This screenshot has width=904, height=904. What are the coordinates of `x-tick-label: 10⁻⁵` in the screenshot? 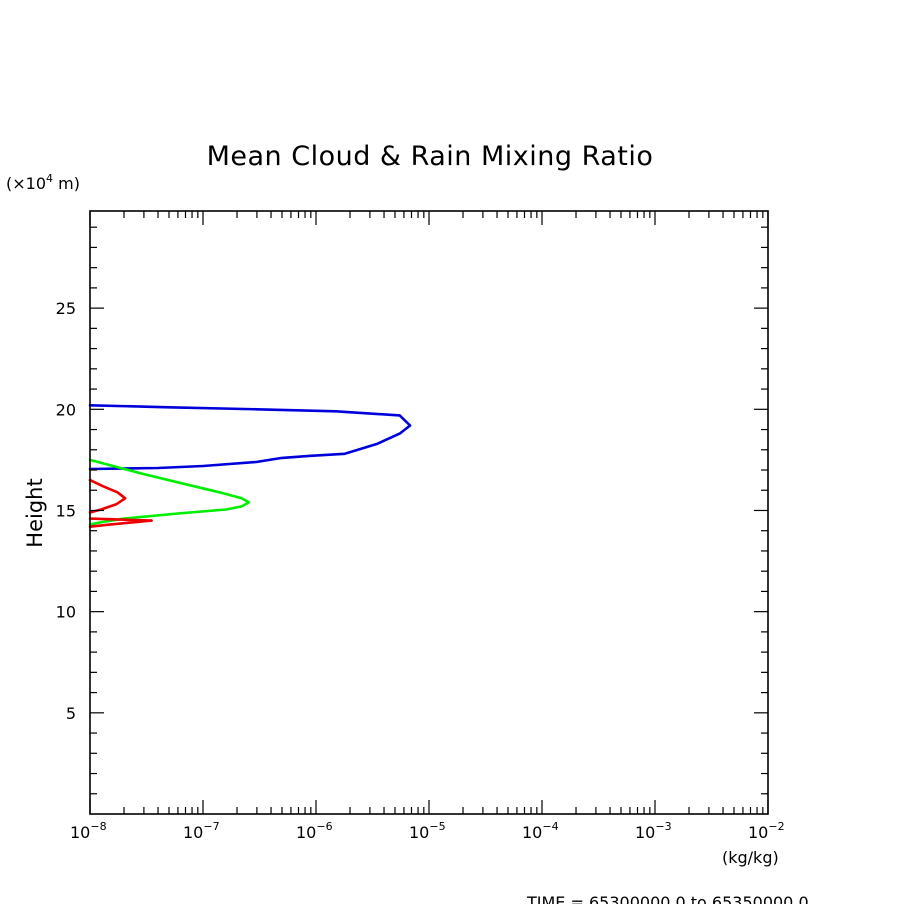 It's located at (427, 831).